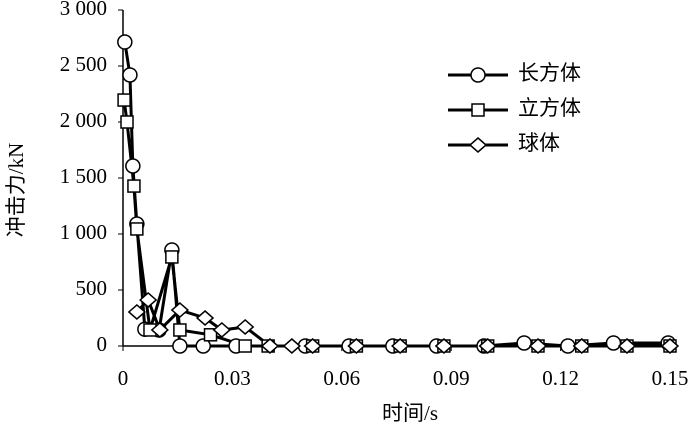  Describe the element at coordinates (83, 120) in the screenshot. I see `y-tick-label: 2 000` at that location.